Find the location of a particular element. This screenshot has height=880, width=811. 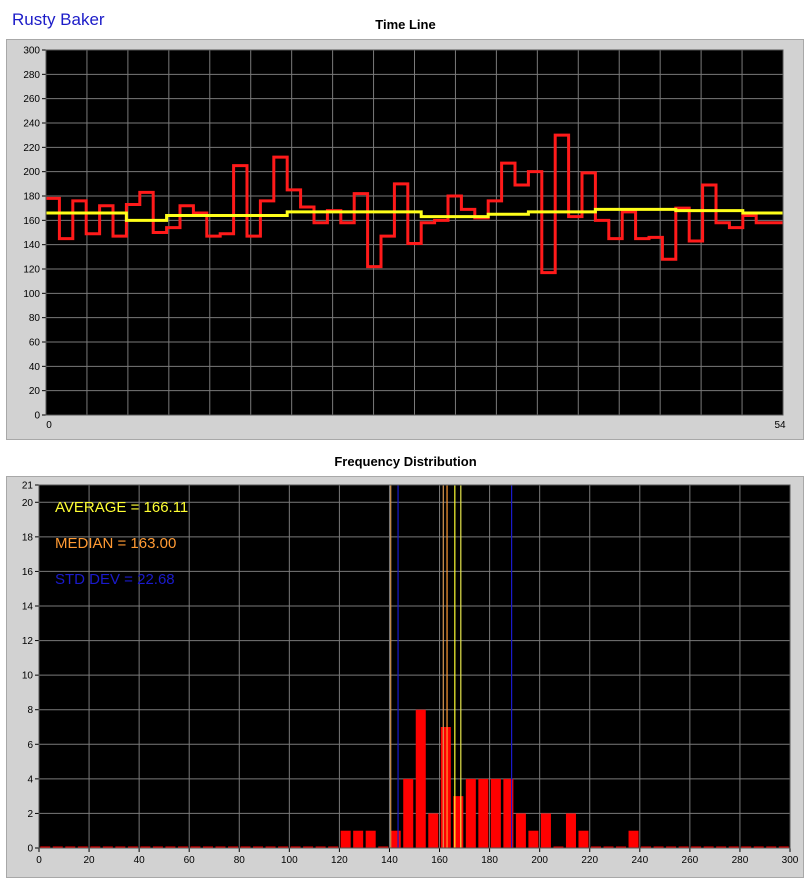

y-tick-label: 120 is located at coordinates (31, 270).